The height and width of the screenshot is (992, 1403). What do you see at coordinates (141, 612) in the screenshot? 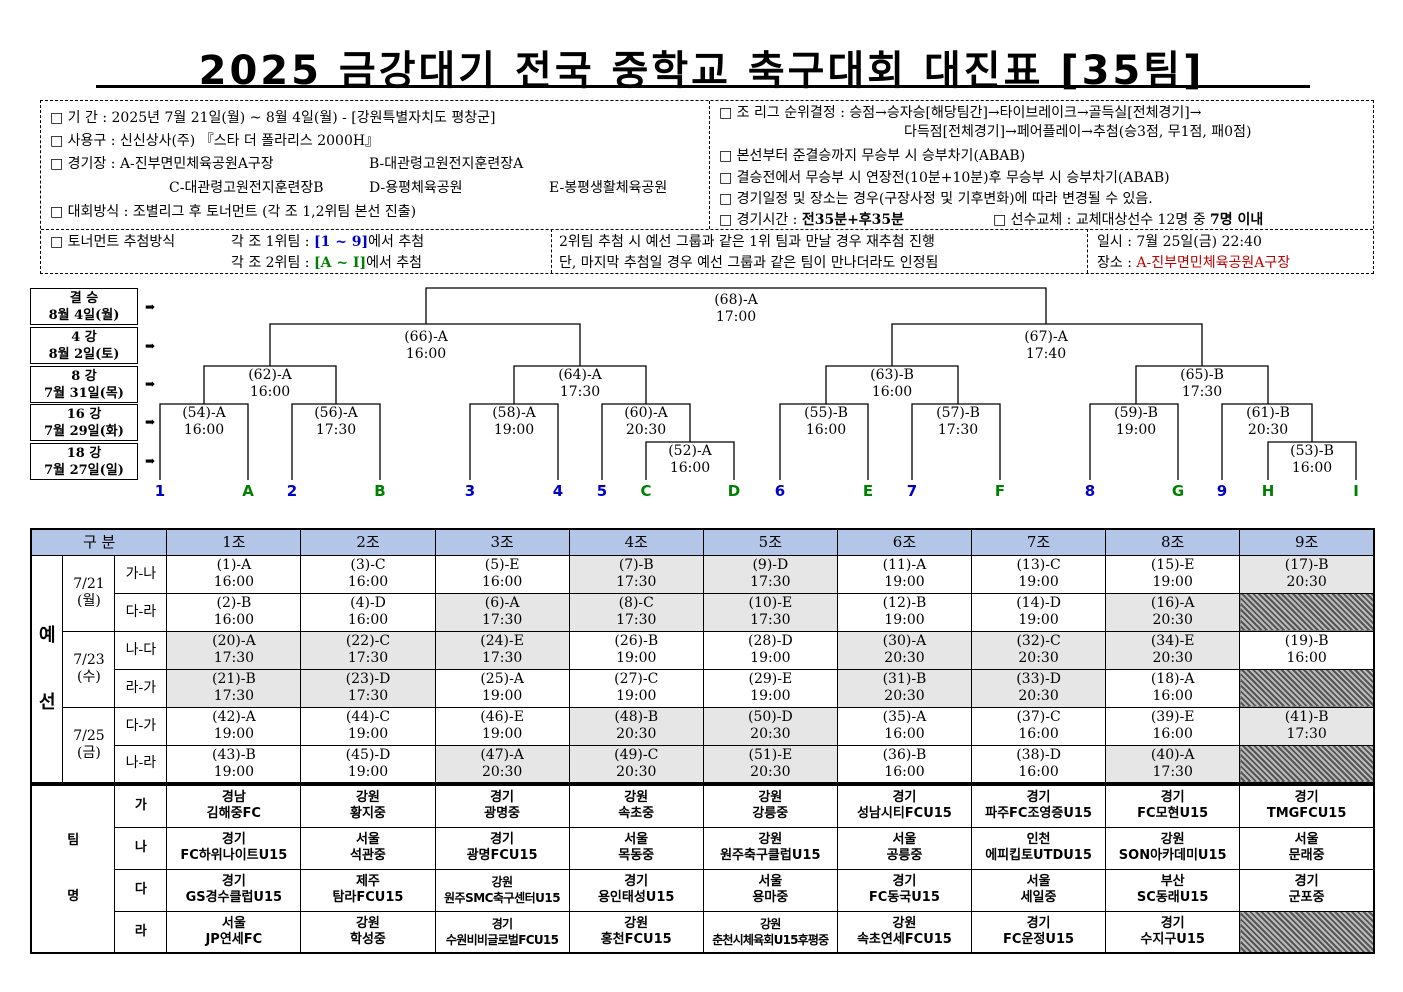
I see `pair-cell: 다-라` at bounding box center [141, 612].